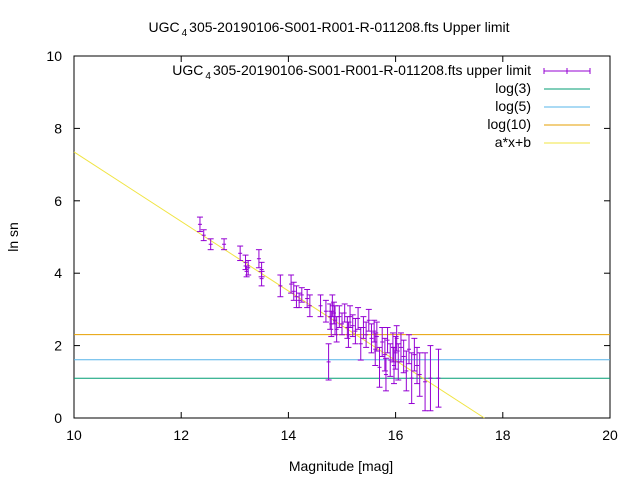 The width and height of the screenshot is (640, 480). Describe the element at coordinates (342, 356) in the screenshot. I see `threshold-lines` at that location.